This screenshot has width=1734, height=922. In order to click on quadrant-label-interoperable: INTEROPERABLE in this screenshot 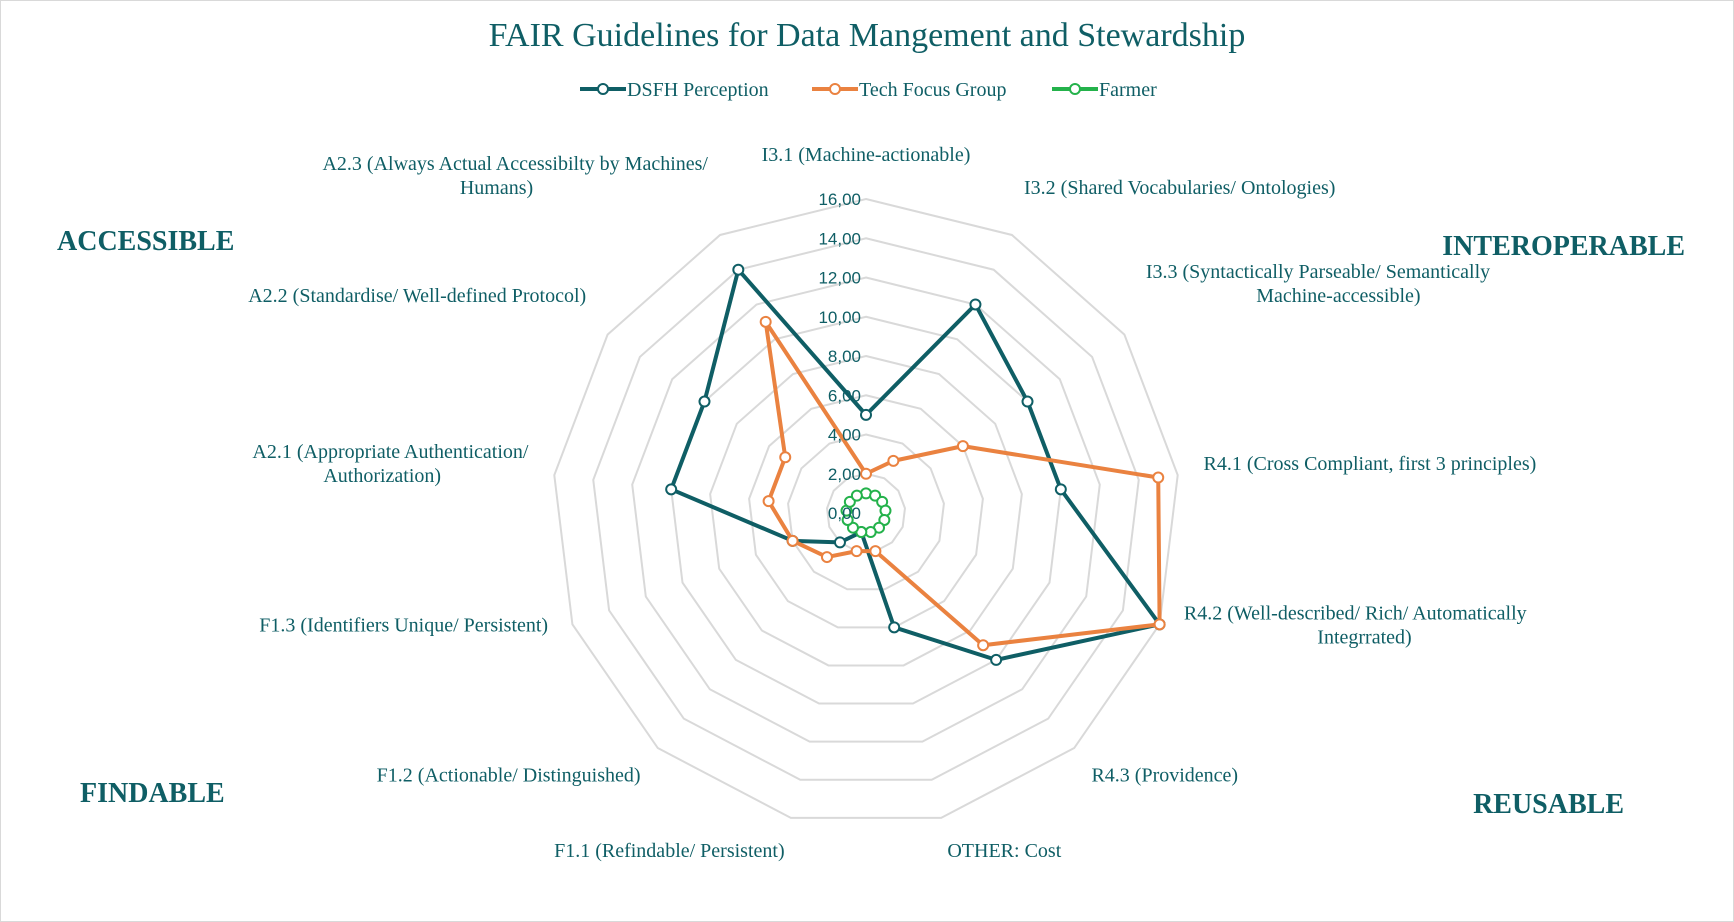, I will do `click(1563, 246)`.